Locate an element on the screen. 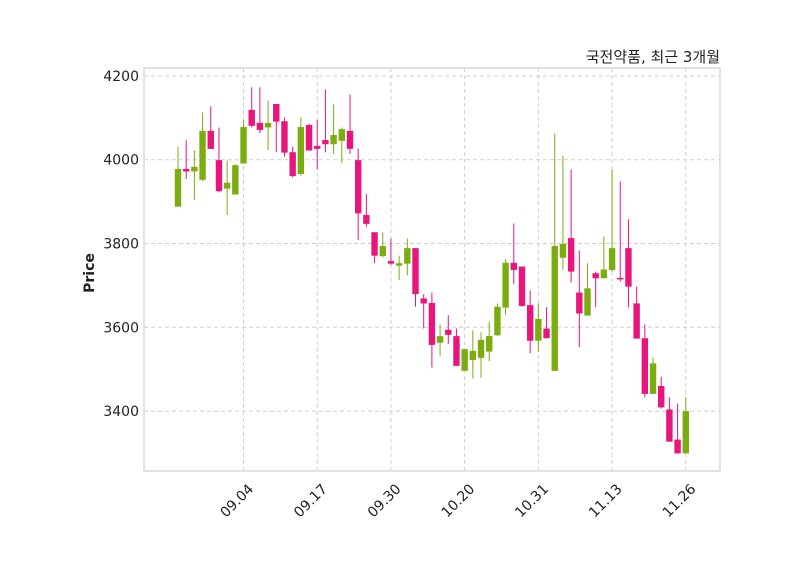 The height and width of the screenshot is (579, 800). y-tick-label: 4200 is located at coordinates (121, 77).